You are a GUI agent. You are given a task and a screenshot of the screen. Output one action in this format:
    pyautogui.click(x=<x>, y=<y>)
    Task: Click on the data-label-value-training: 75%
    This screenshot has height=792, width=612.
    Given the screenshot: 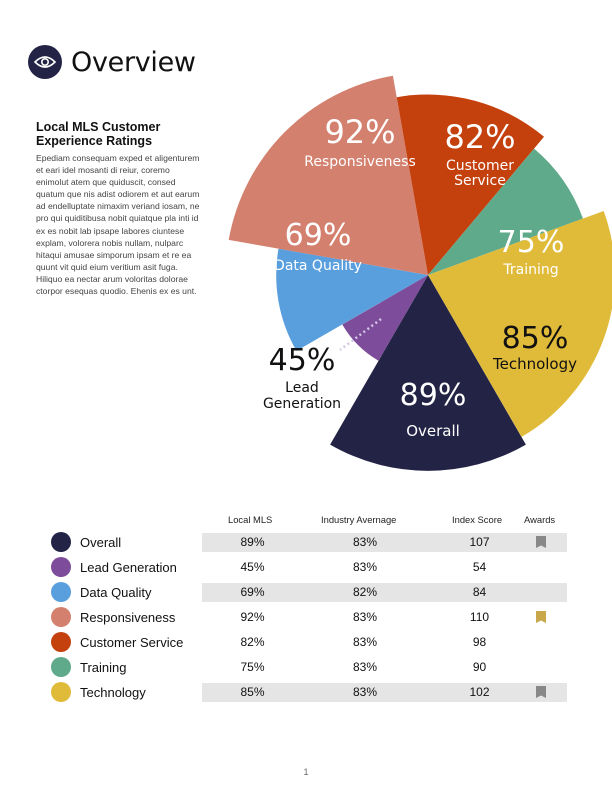 What is the action you would take?
    pyautogui.click(x=531, y=242)
    